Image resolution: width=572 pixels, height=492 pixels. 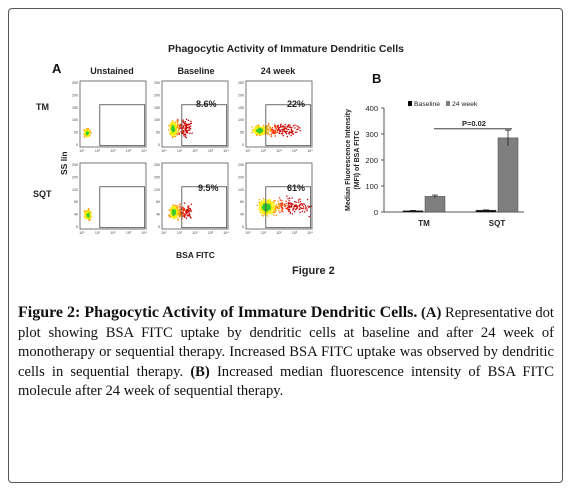 What do you see at coordinates (144, 233) in the screenshot?
I see `x-tick-label: 10⁴` at bounding box center [144, 233].